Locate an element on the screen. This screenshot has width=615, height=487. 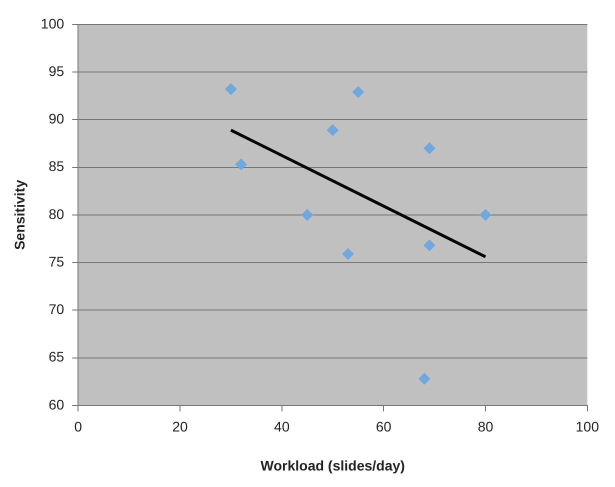
y-tick-label: 75 is located at coordinates (56, 261).